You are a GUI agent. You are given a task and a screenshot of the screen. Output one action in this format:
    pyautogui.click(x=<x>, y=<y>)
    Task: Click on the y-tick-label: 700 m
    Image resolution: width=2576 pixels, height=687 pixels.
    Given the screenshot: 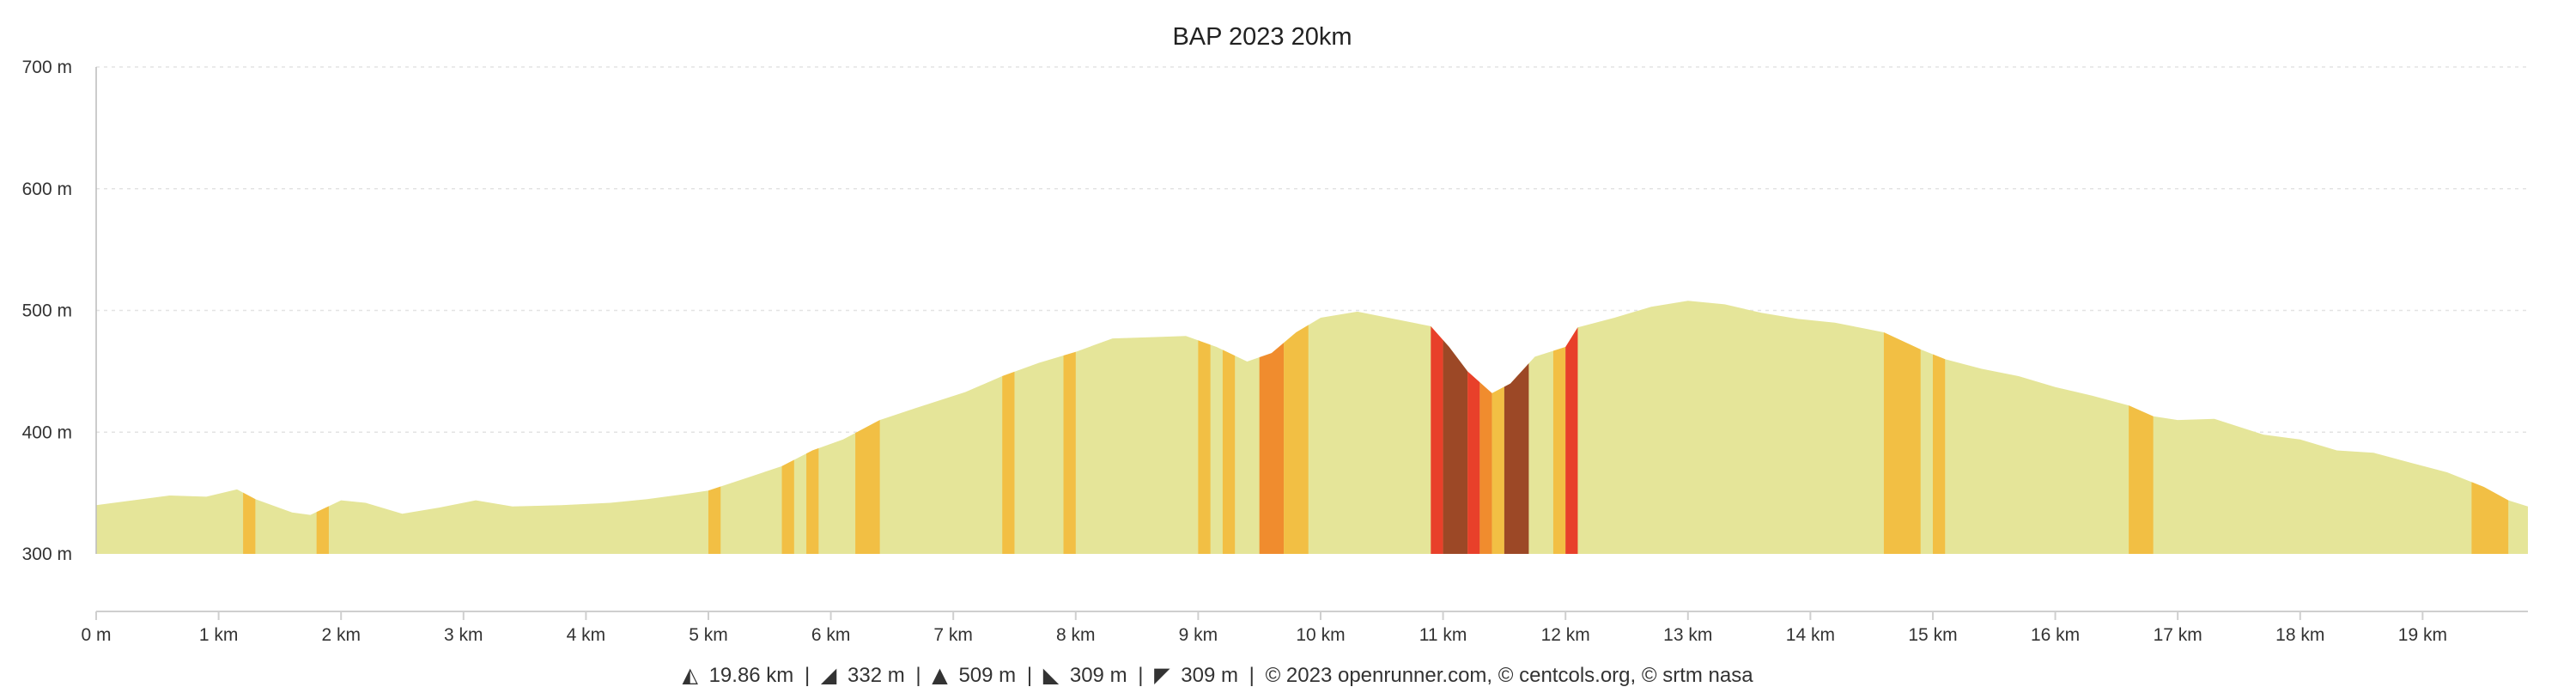 What is the action you would take?
    pyautogui.click(x=47, y=67)
    